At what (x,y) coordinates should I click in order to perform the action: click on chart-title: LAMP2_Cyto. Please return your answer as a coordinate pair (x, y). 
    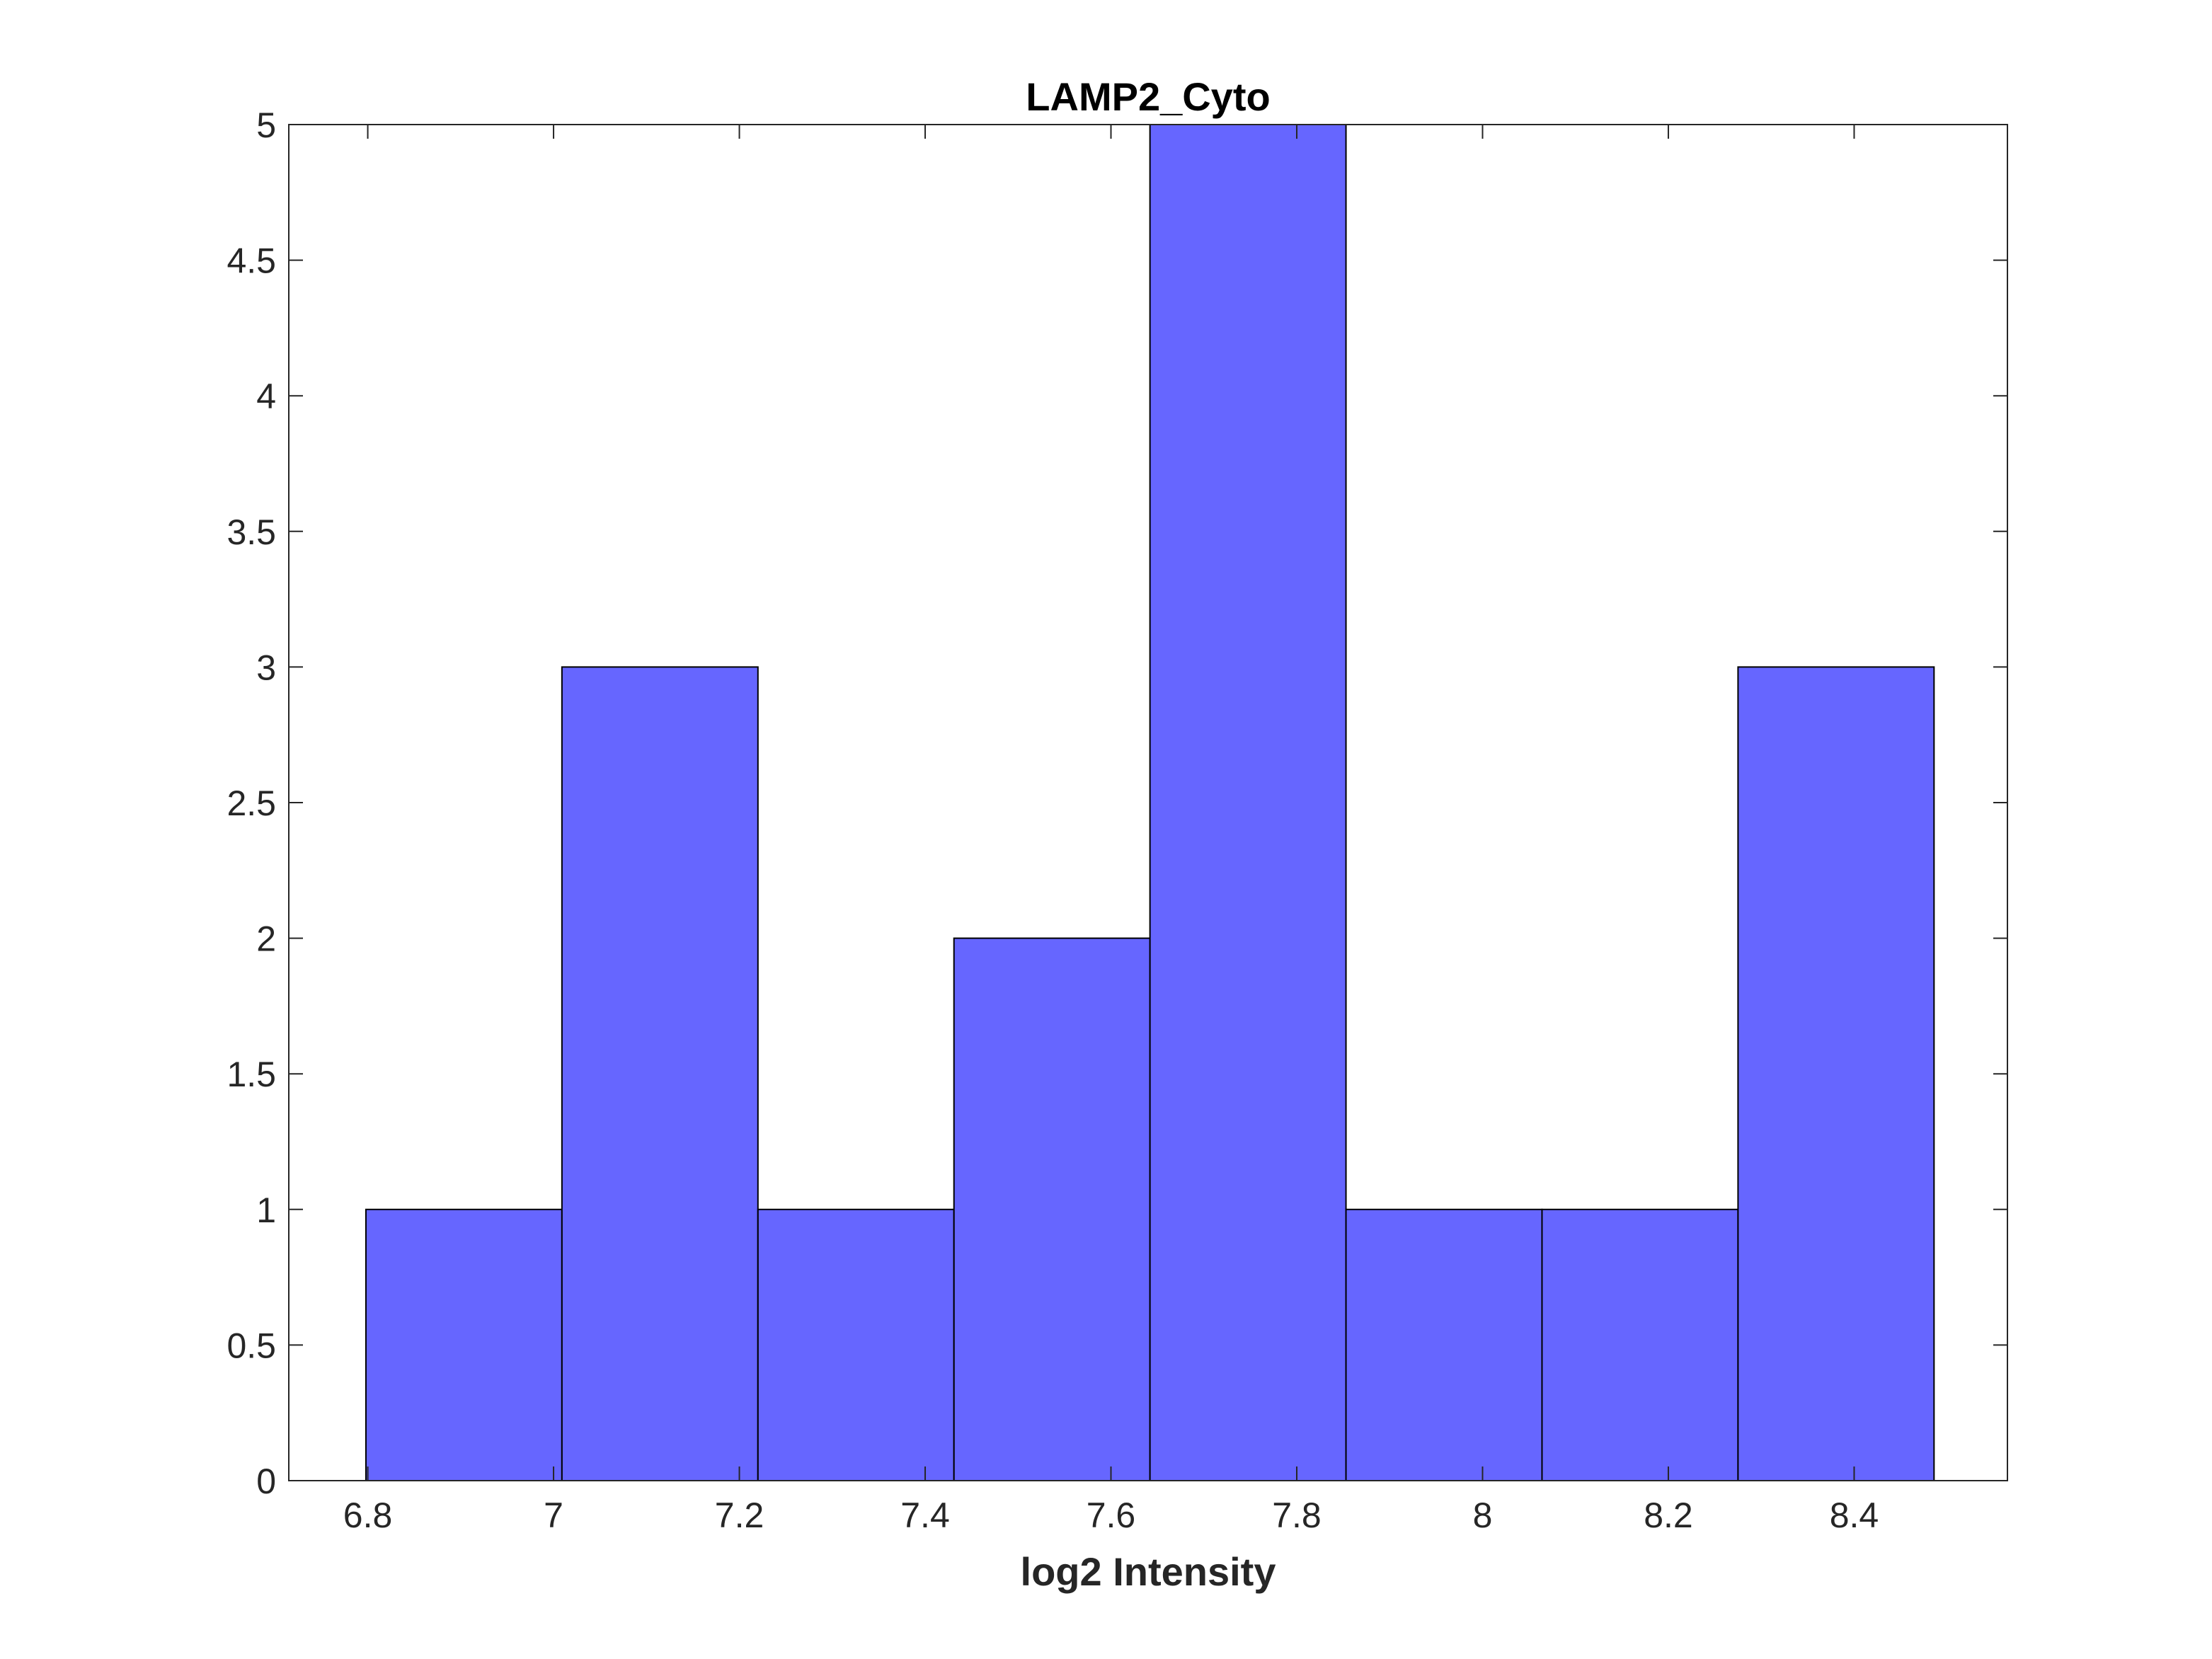
    Looking at the image, I should click on (1148, 96).